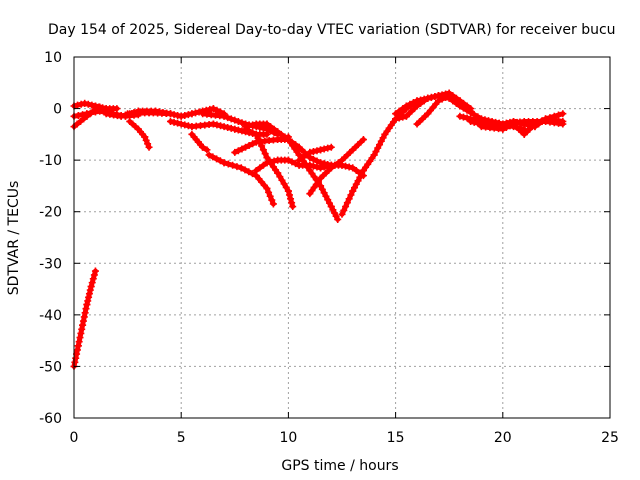 Image resolution: width=640 pixels, height=480 pixels. I want to click on y-tick-label: 10, so click(53, 58).